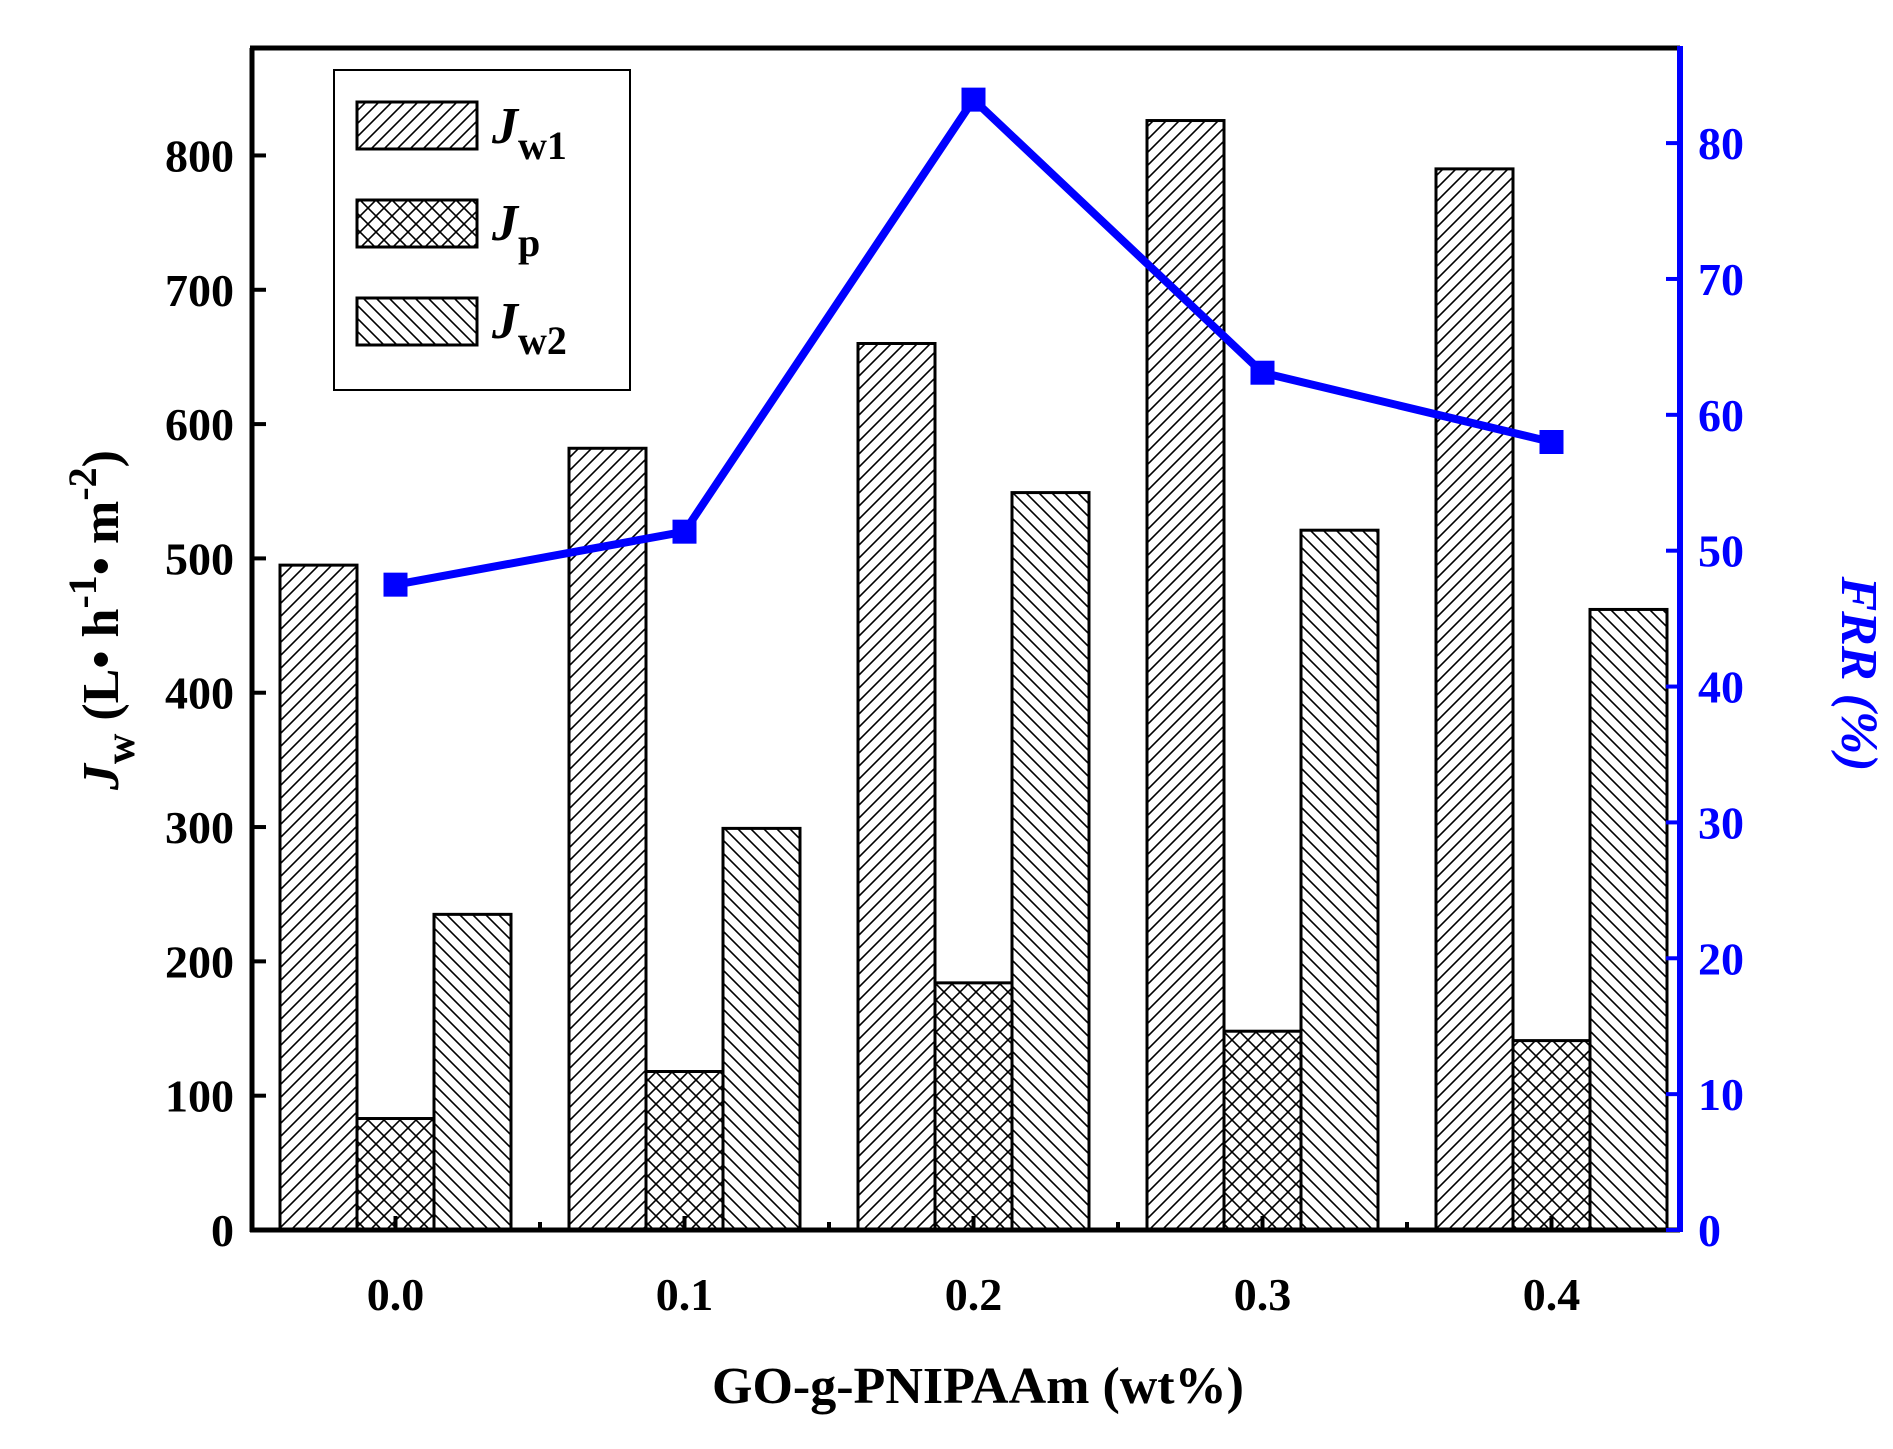 The image size is (1893, 1449). Describe the element at coordinates (1050, 861) in the screenshot. I see `bar-jw2-0.2` at that location.